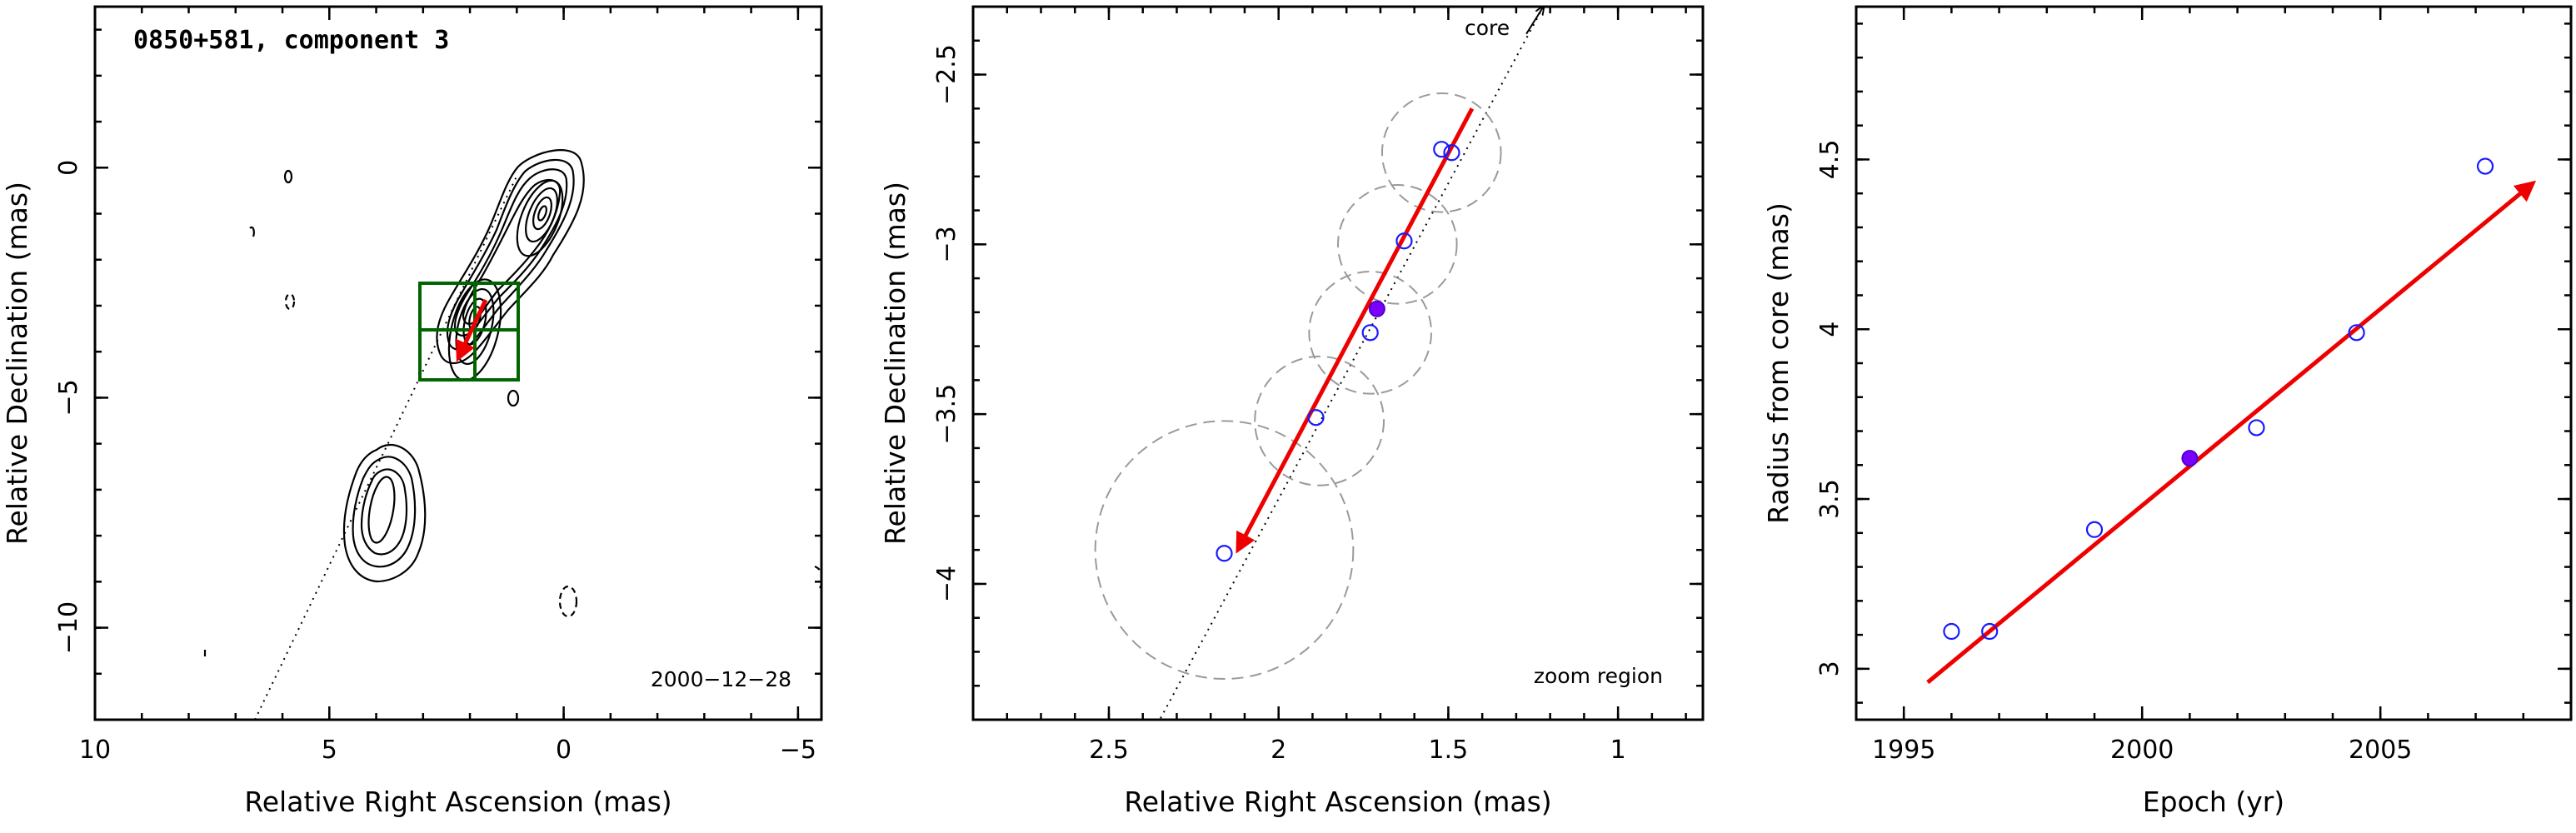  I want to click on y-tick-label: −3, so click(946, 244).